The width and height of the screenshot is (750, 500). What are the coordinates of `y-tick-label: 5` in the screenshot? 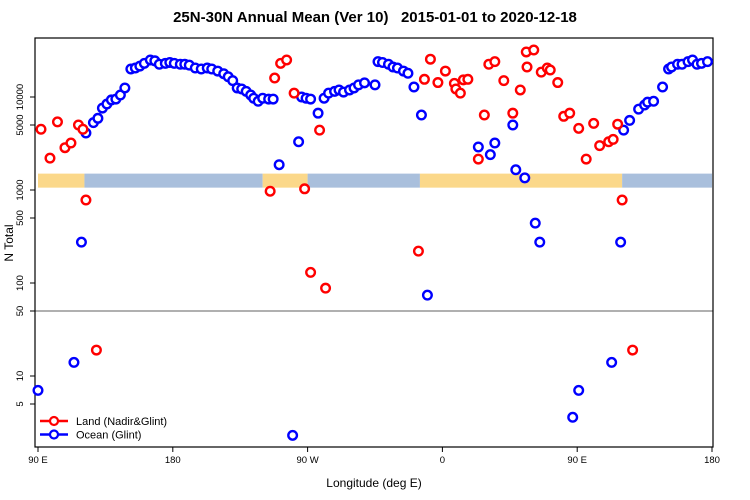 It's located at (20, 403).